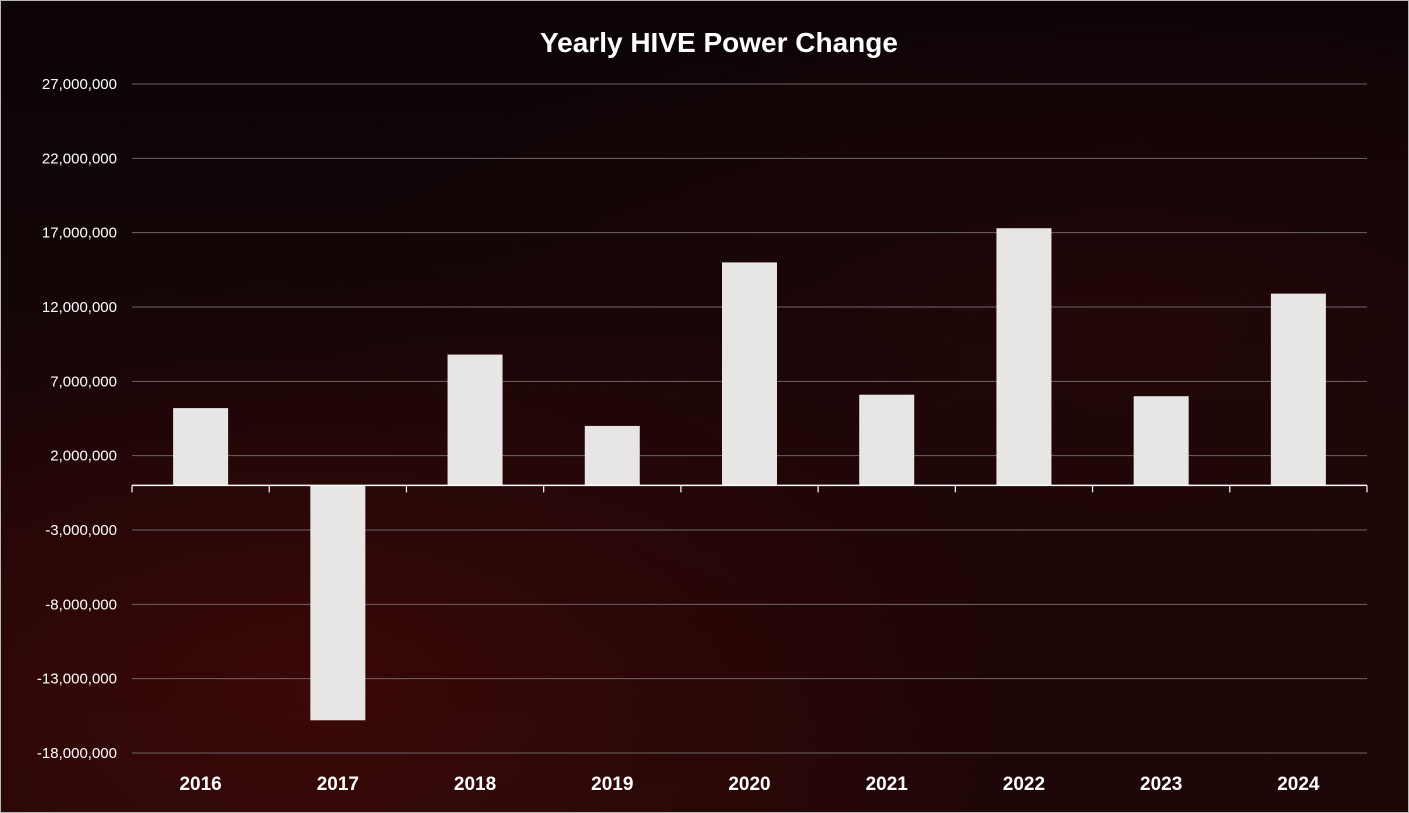 This screenshot has width=1409, height=813. What do you see at coordinates (719, 42) in the screenshot?
I see `chart-title: Yearly HIVE Power Change` at bounding box center [719, 42].